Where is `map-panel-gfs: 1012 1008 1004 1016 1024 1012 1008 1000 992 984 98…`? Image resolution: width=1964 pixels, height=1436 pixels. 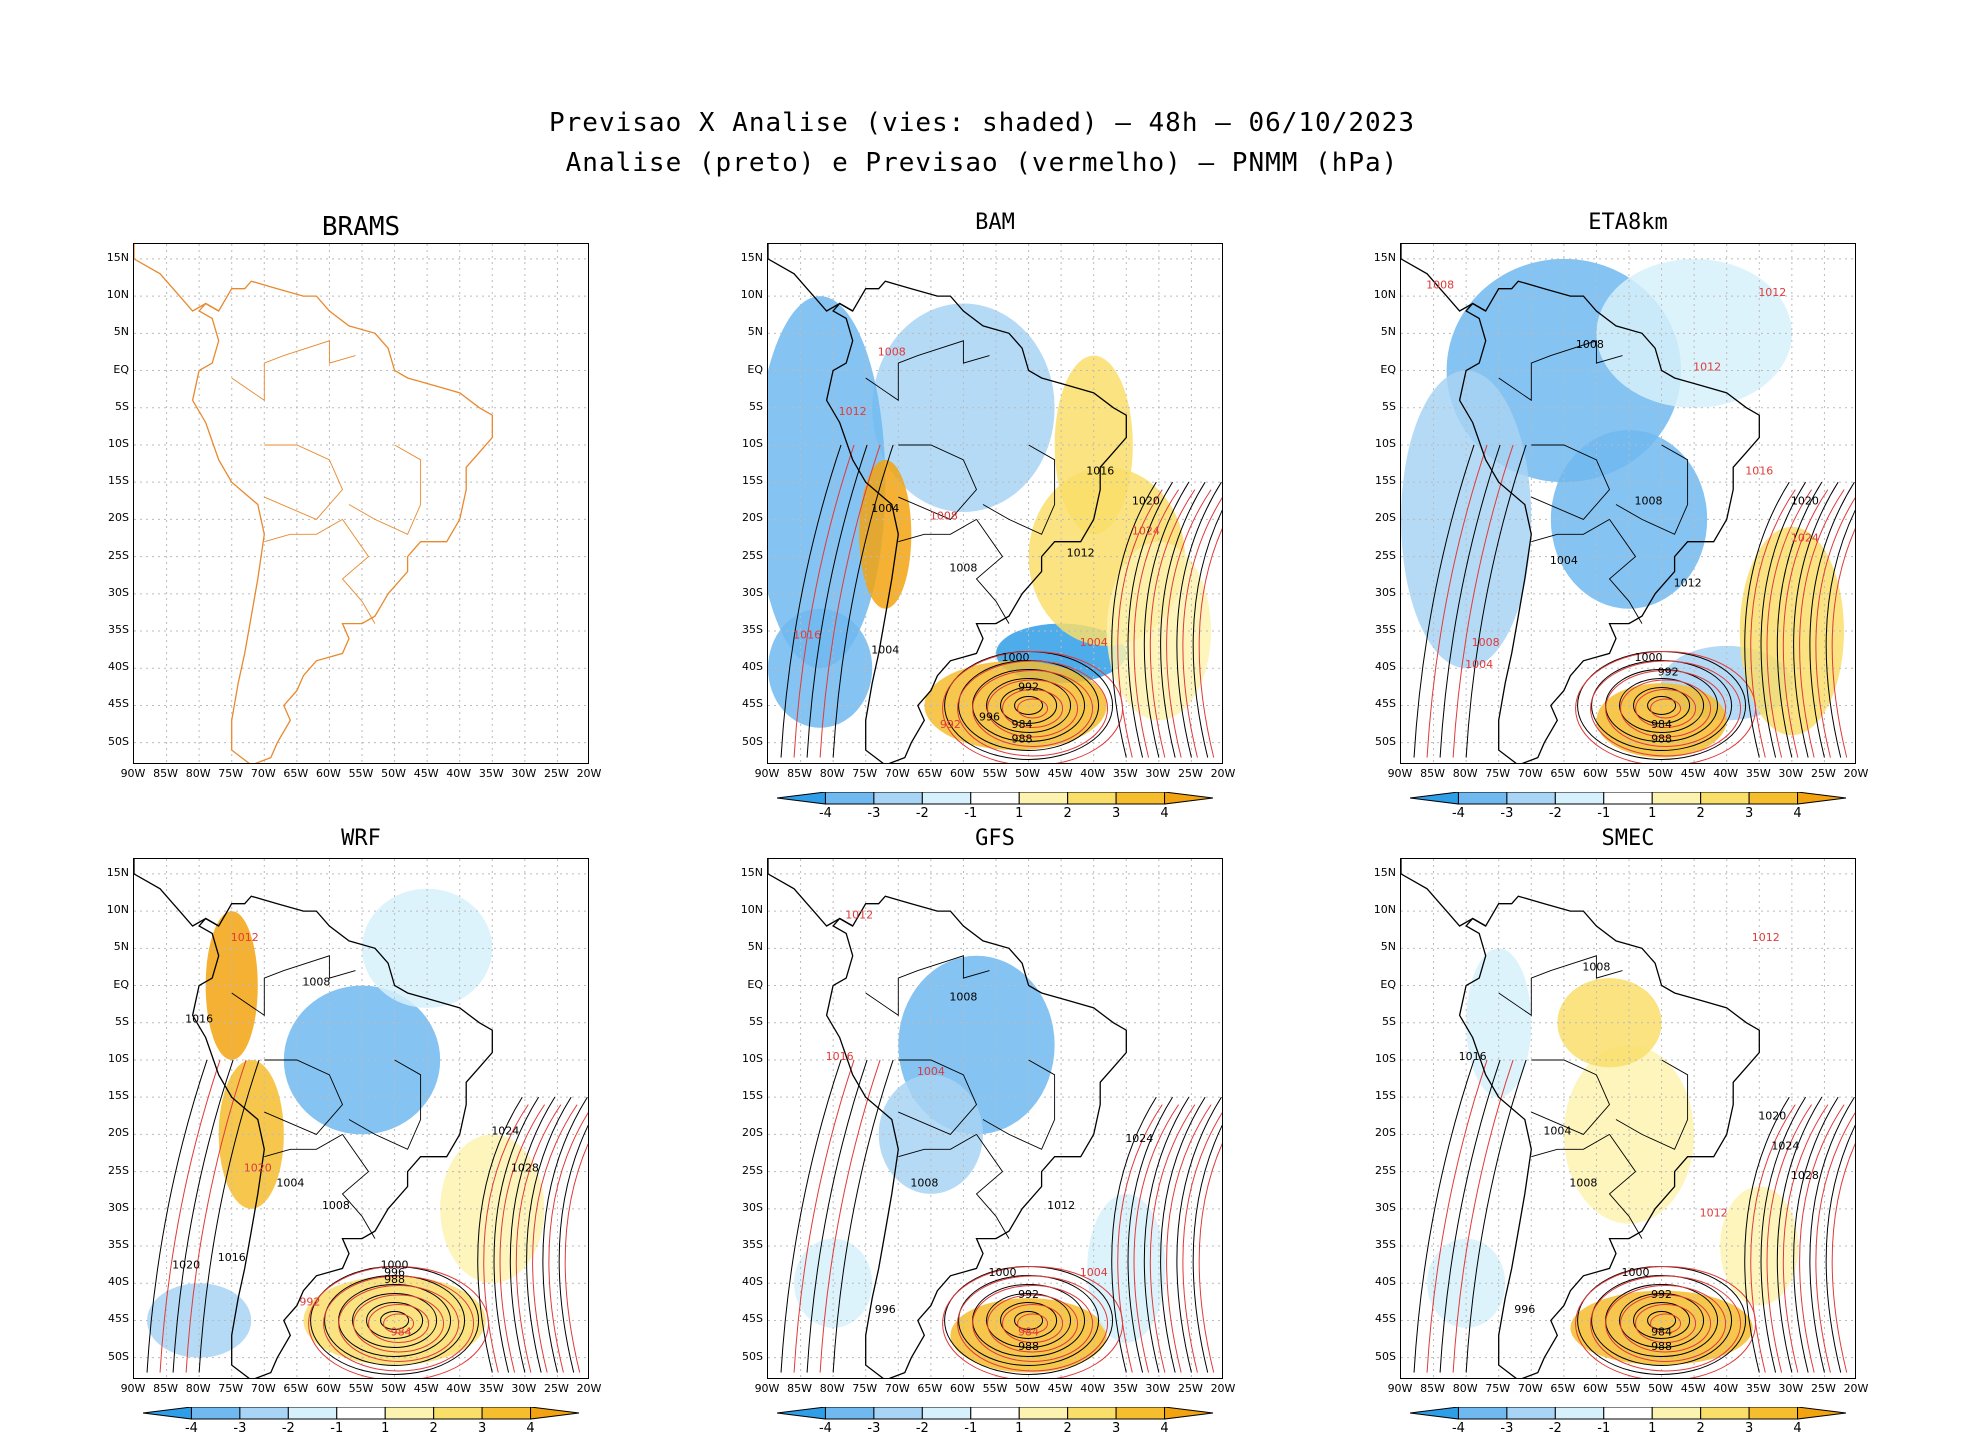
map-panel-gfs: 1012 1008 1004 1016 1024 1012 1008 1000 992 984 98… is located at coordinates (995, 1118).